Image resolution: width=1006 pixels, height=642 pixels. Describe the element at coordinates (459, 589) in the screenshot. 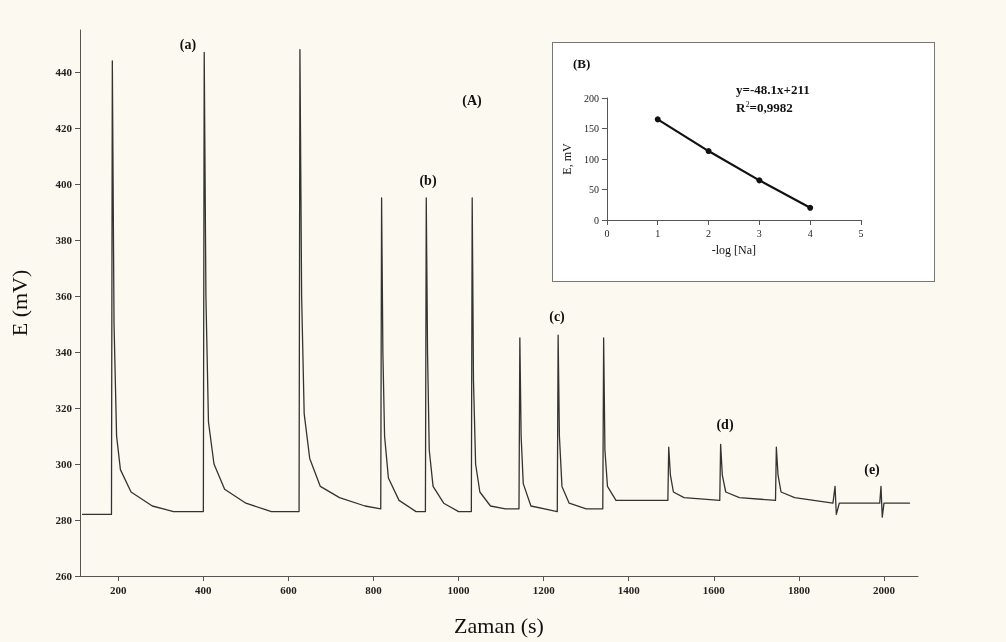

I see `x-tick-label: 1000` at that location.